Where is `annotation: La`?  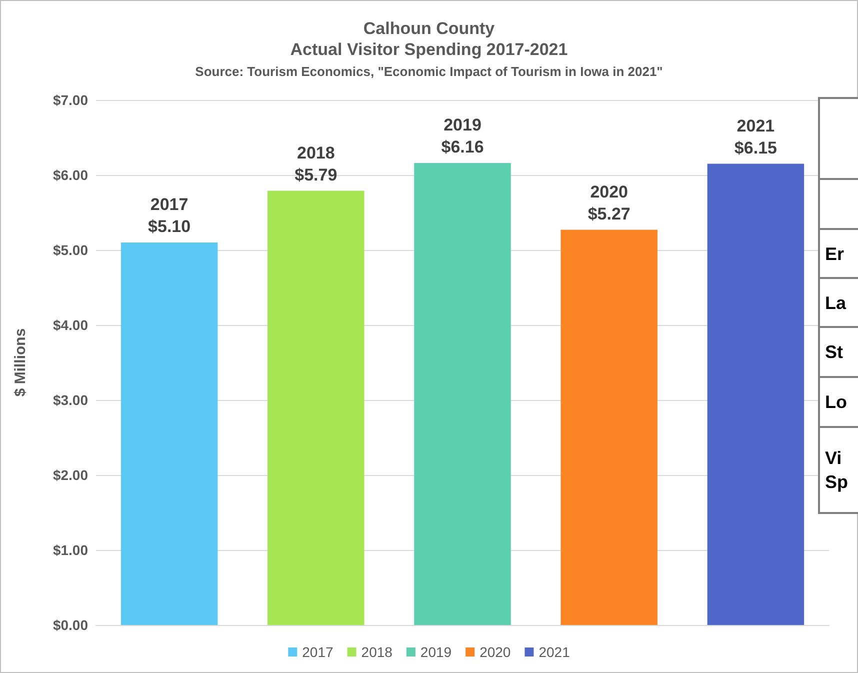
annotation: La is located at coordinates (839, 303).